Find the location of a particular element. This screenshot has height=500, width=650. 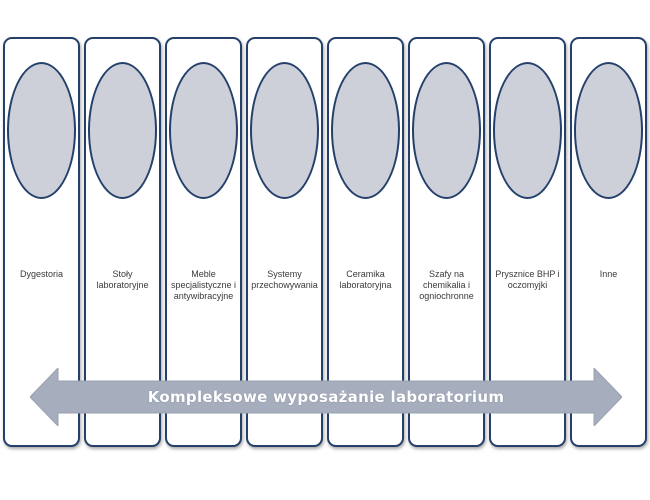

column-label: Systemy przechowywania is located at coordinates (284, 279).